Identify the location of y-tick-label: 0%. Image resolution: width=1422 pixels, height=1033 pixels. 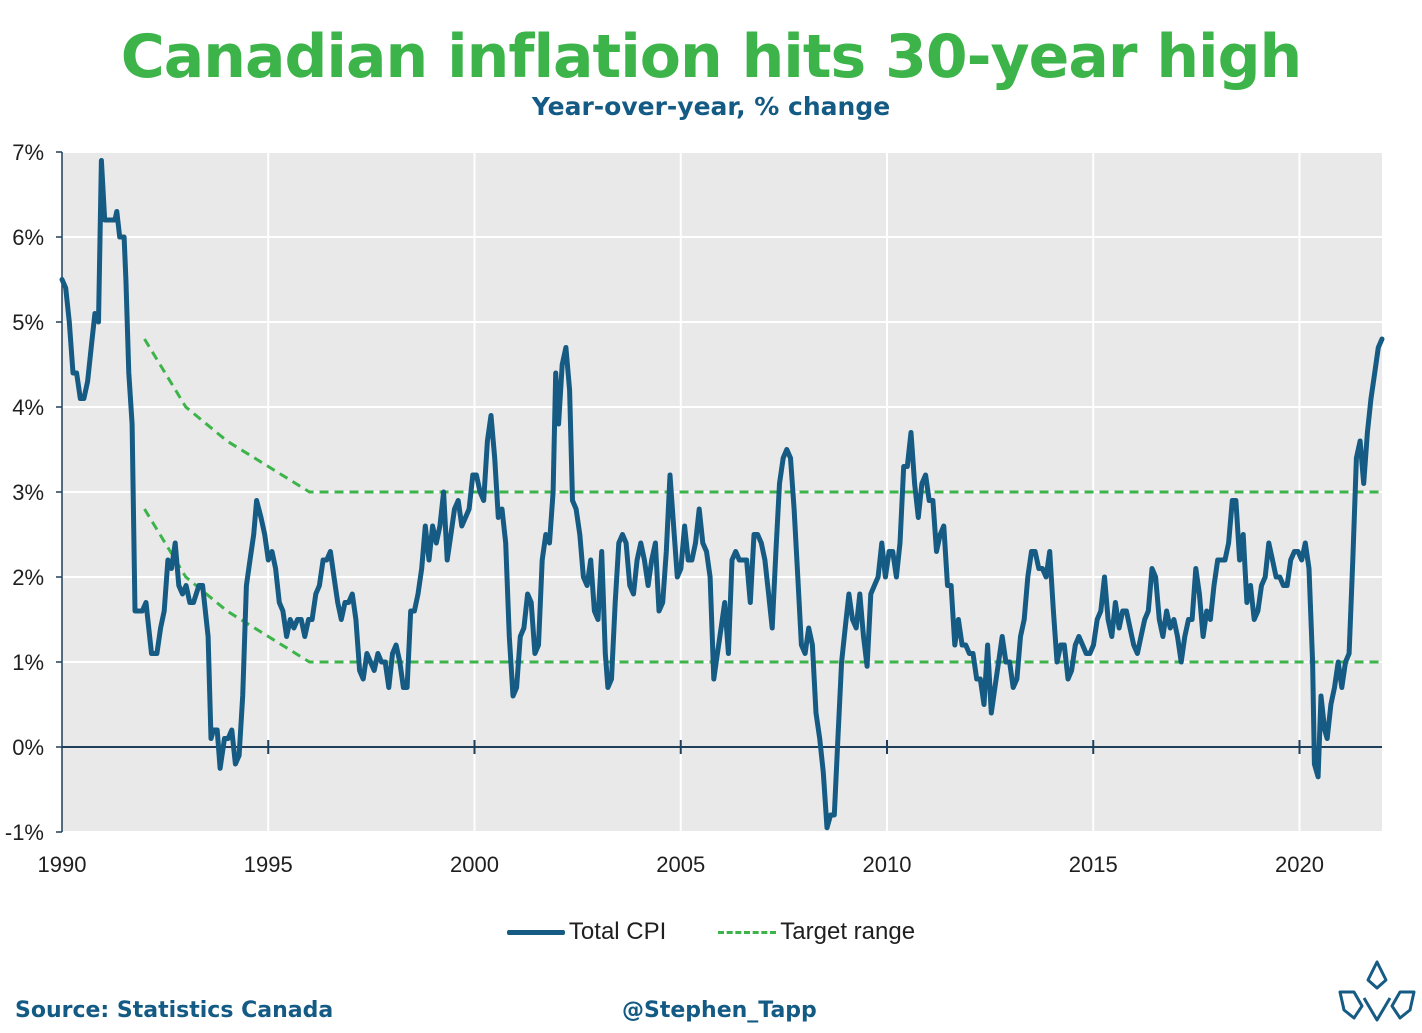
(28, 747).